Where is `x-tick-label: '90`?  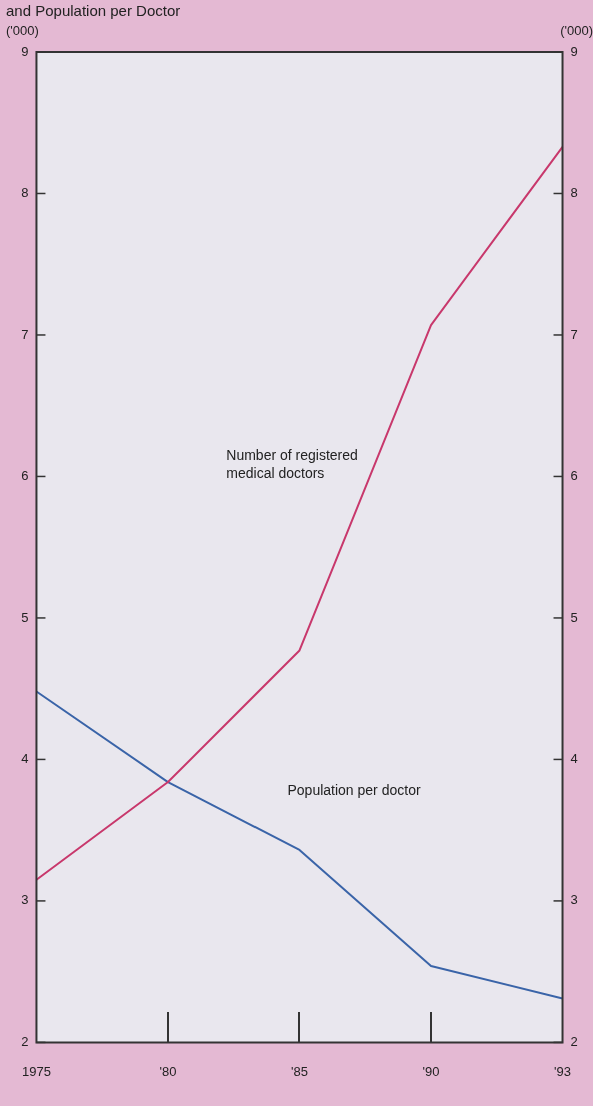 x-tick-label: '90 is located at coordinates (431, 1071).